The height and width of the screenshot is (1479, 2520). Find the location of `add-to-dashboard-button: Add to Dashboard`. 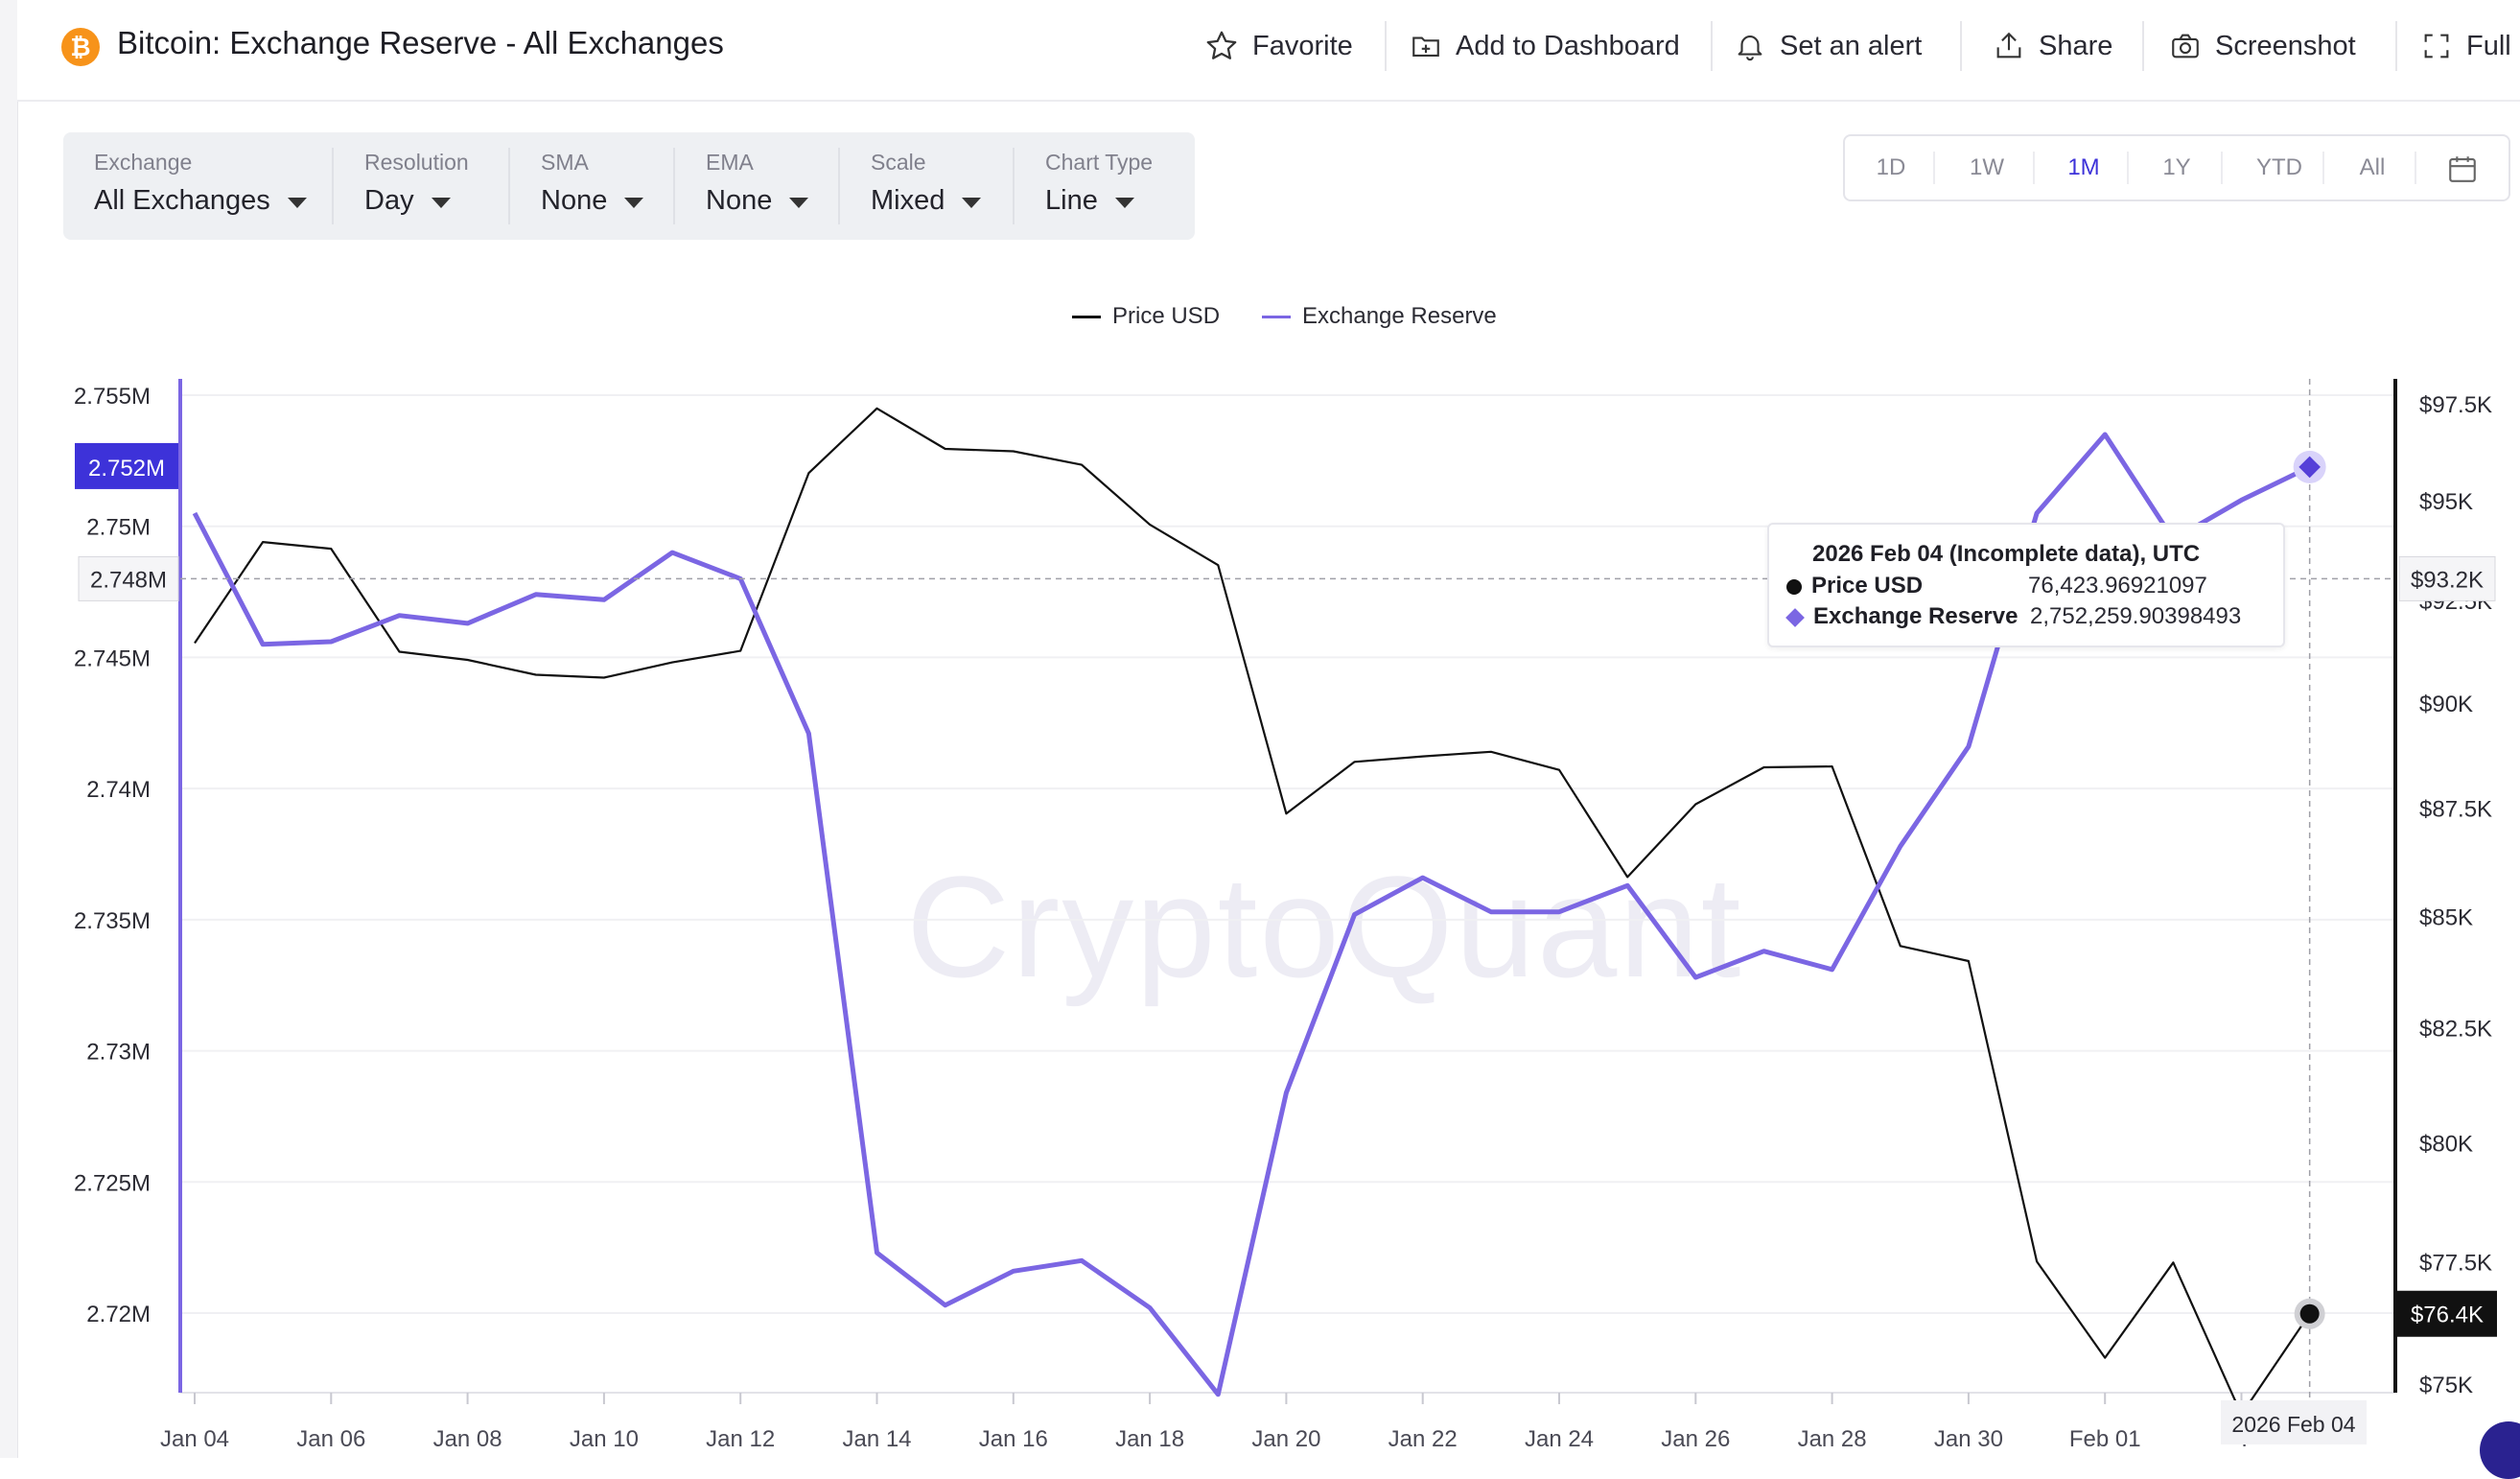

add-to-dashboard-button: Add to Dashboard is located at coordinates (1545, 46).